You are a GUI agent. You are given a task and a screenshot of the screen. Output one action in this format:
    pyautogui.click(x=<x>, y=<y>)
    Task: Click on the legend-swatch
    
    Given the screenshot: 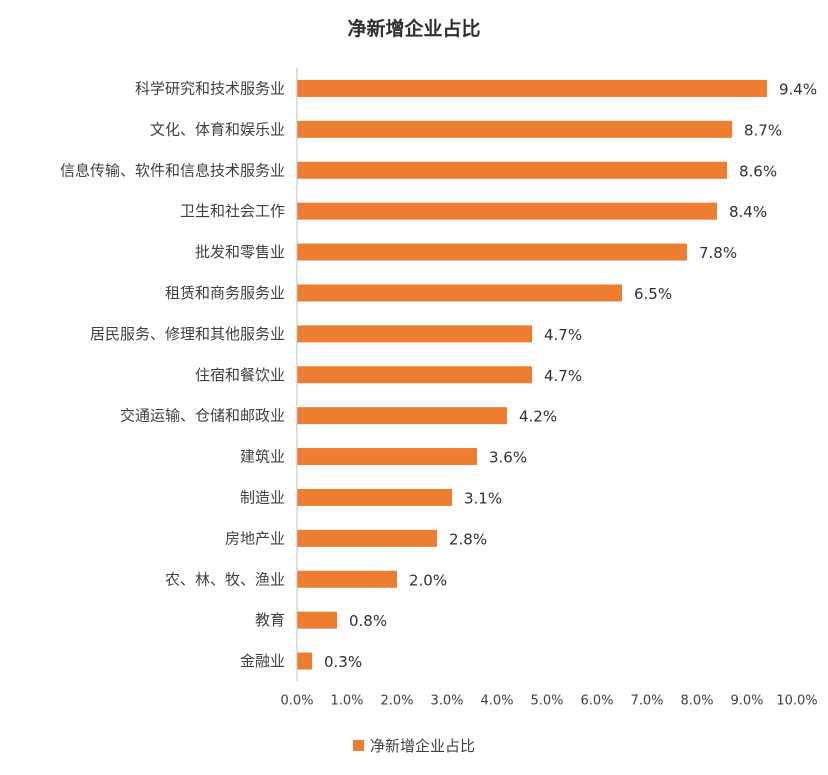 What is the action you would take?
    pyautogui.click(x=358, y=745)
    